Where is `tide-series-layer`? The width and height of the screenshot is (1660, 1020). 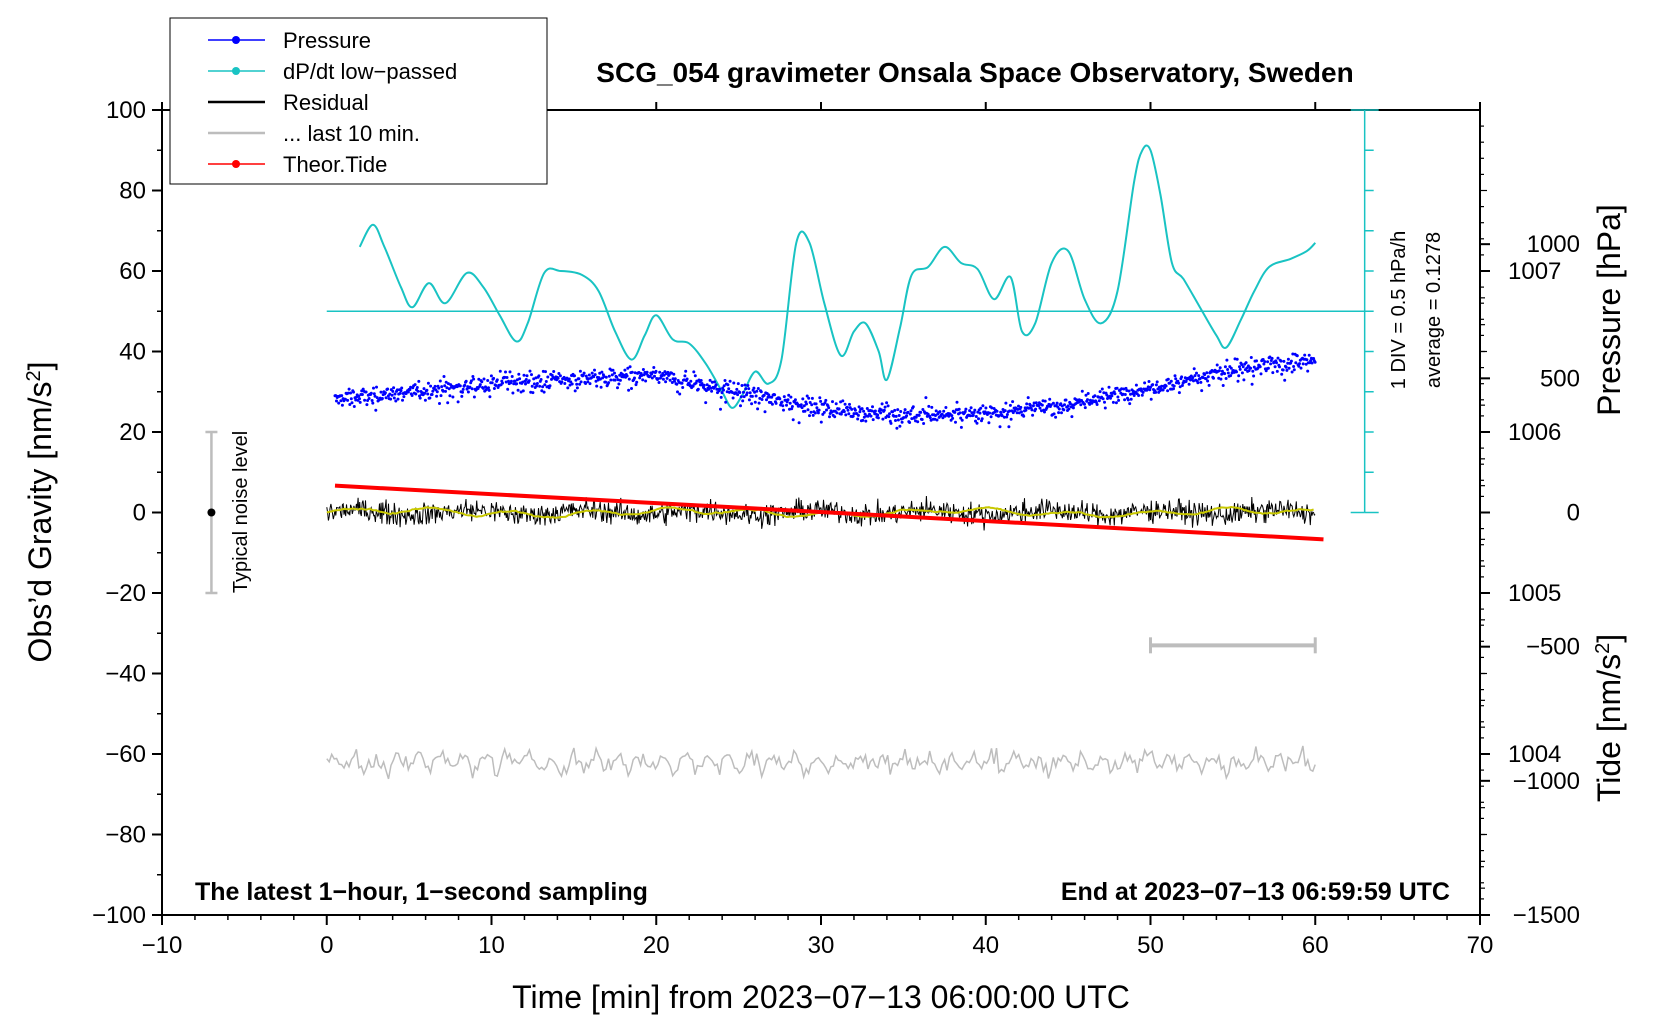
tide-series-layer is located at coordinates (829, 512).